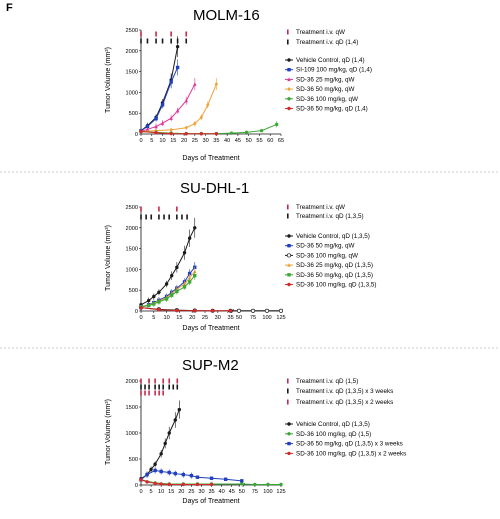 The height and width of the screenshot is (519, 500). Describe the element at coordinates (330, 60) in the screenshot. I see `series-legend-label: Vehicle Control, qD (1,4)` at that location.